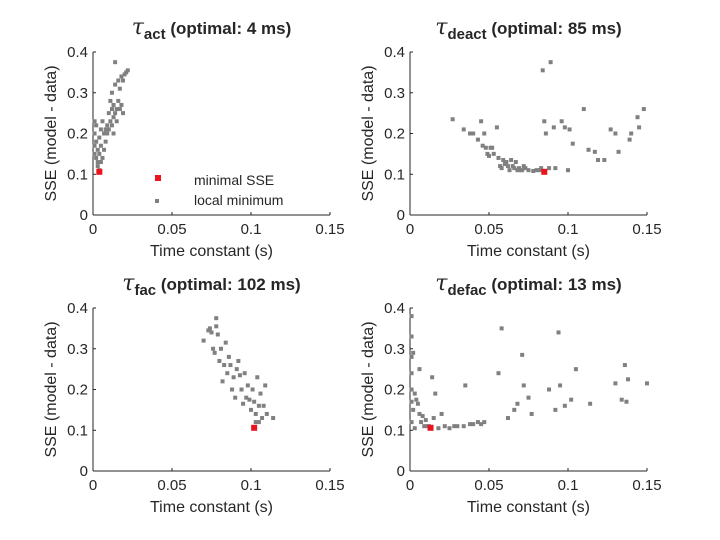 This screenshot has width=720, height=540. I want to click on legend-label-minimal-sse: minimal SSE, so click(234, 180).